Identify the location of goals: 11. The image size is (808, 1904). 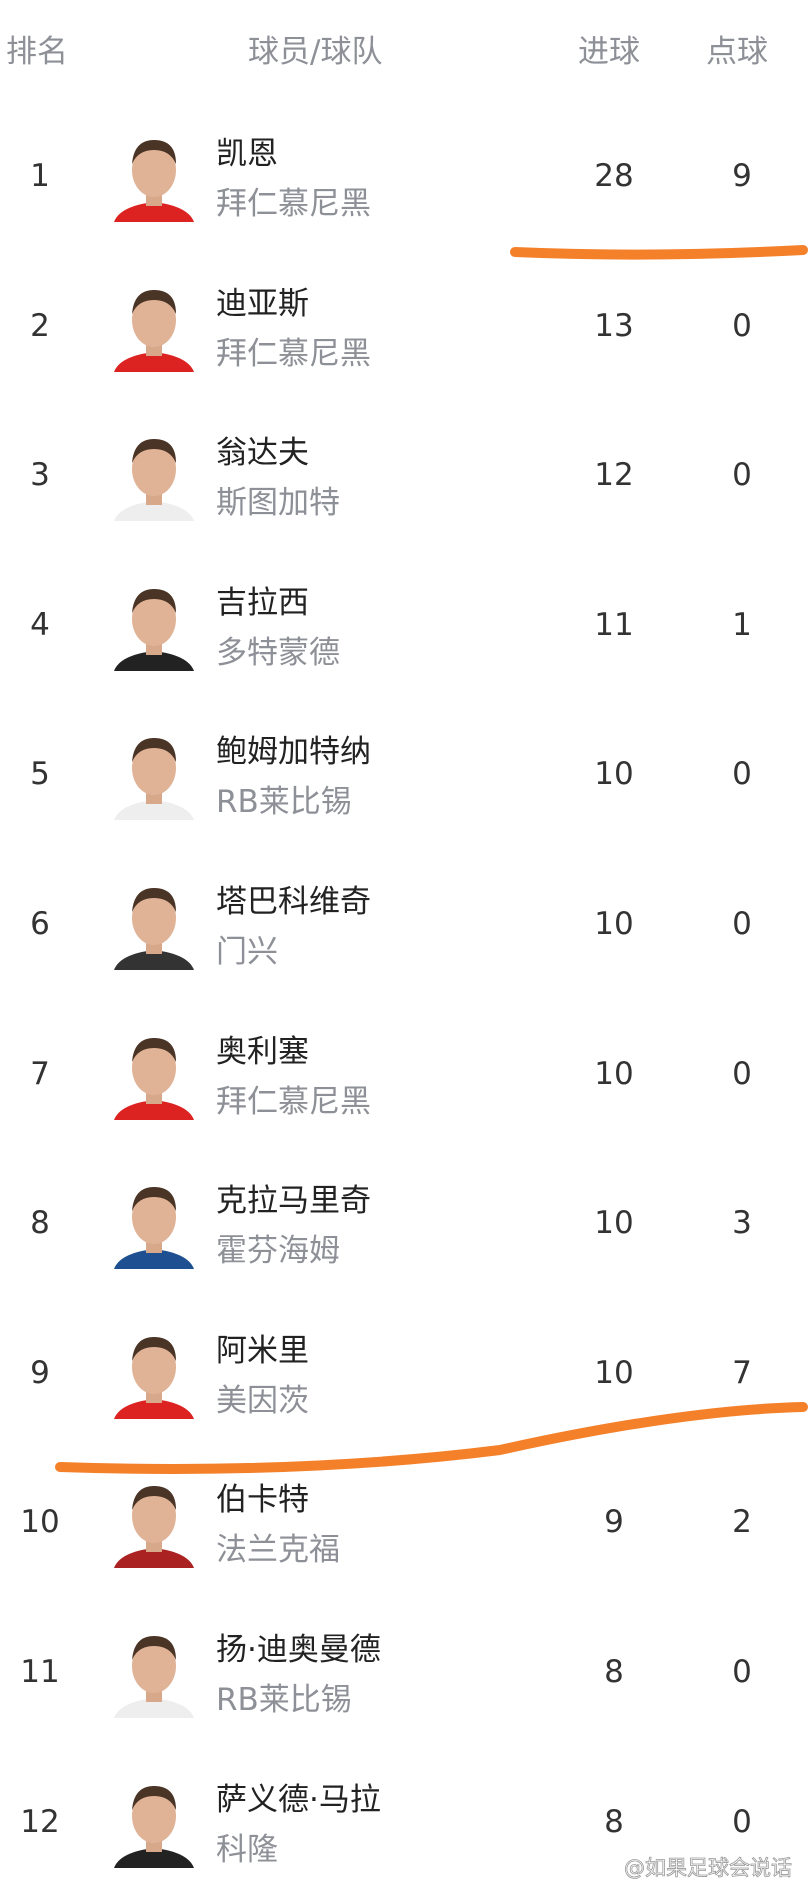
(614, 624).